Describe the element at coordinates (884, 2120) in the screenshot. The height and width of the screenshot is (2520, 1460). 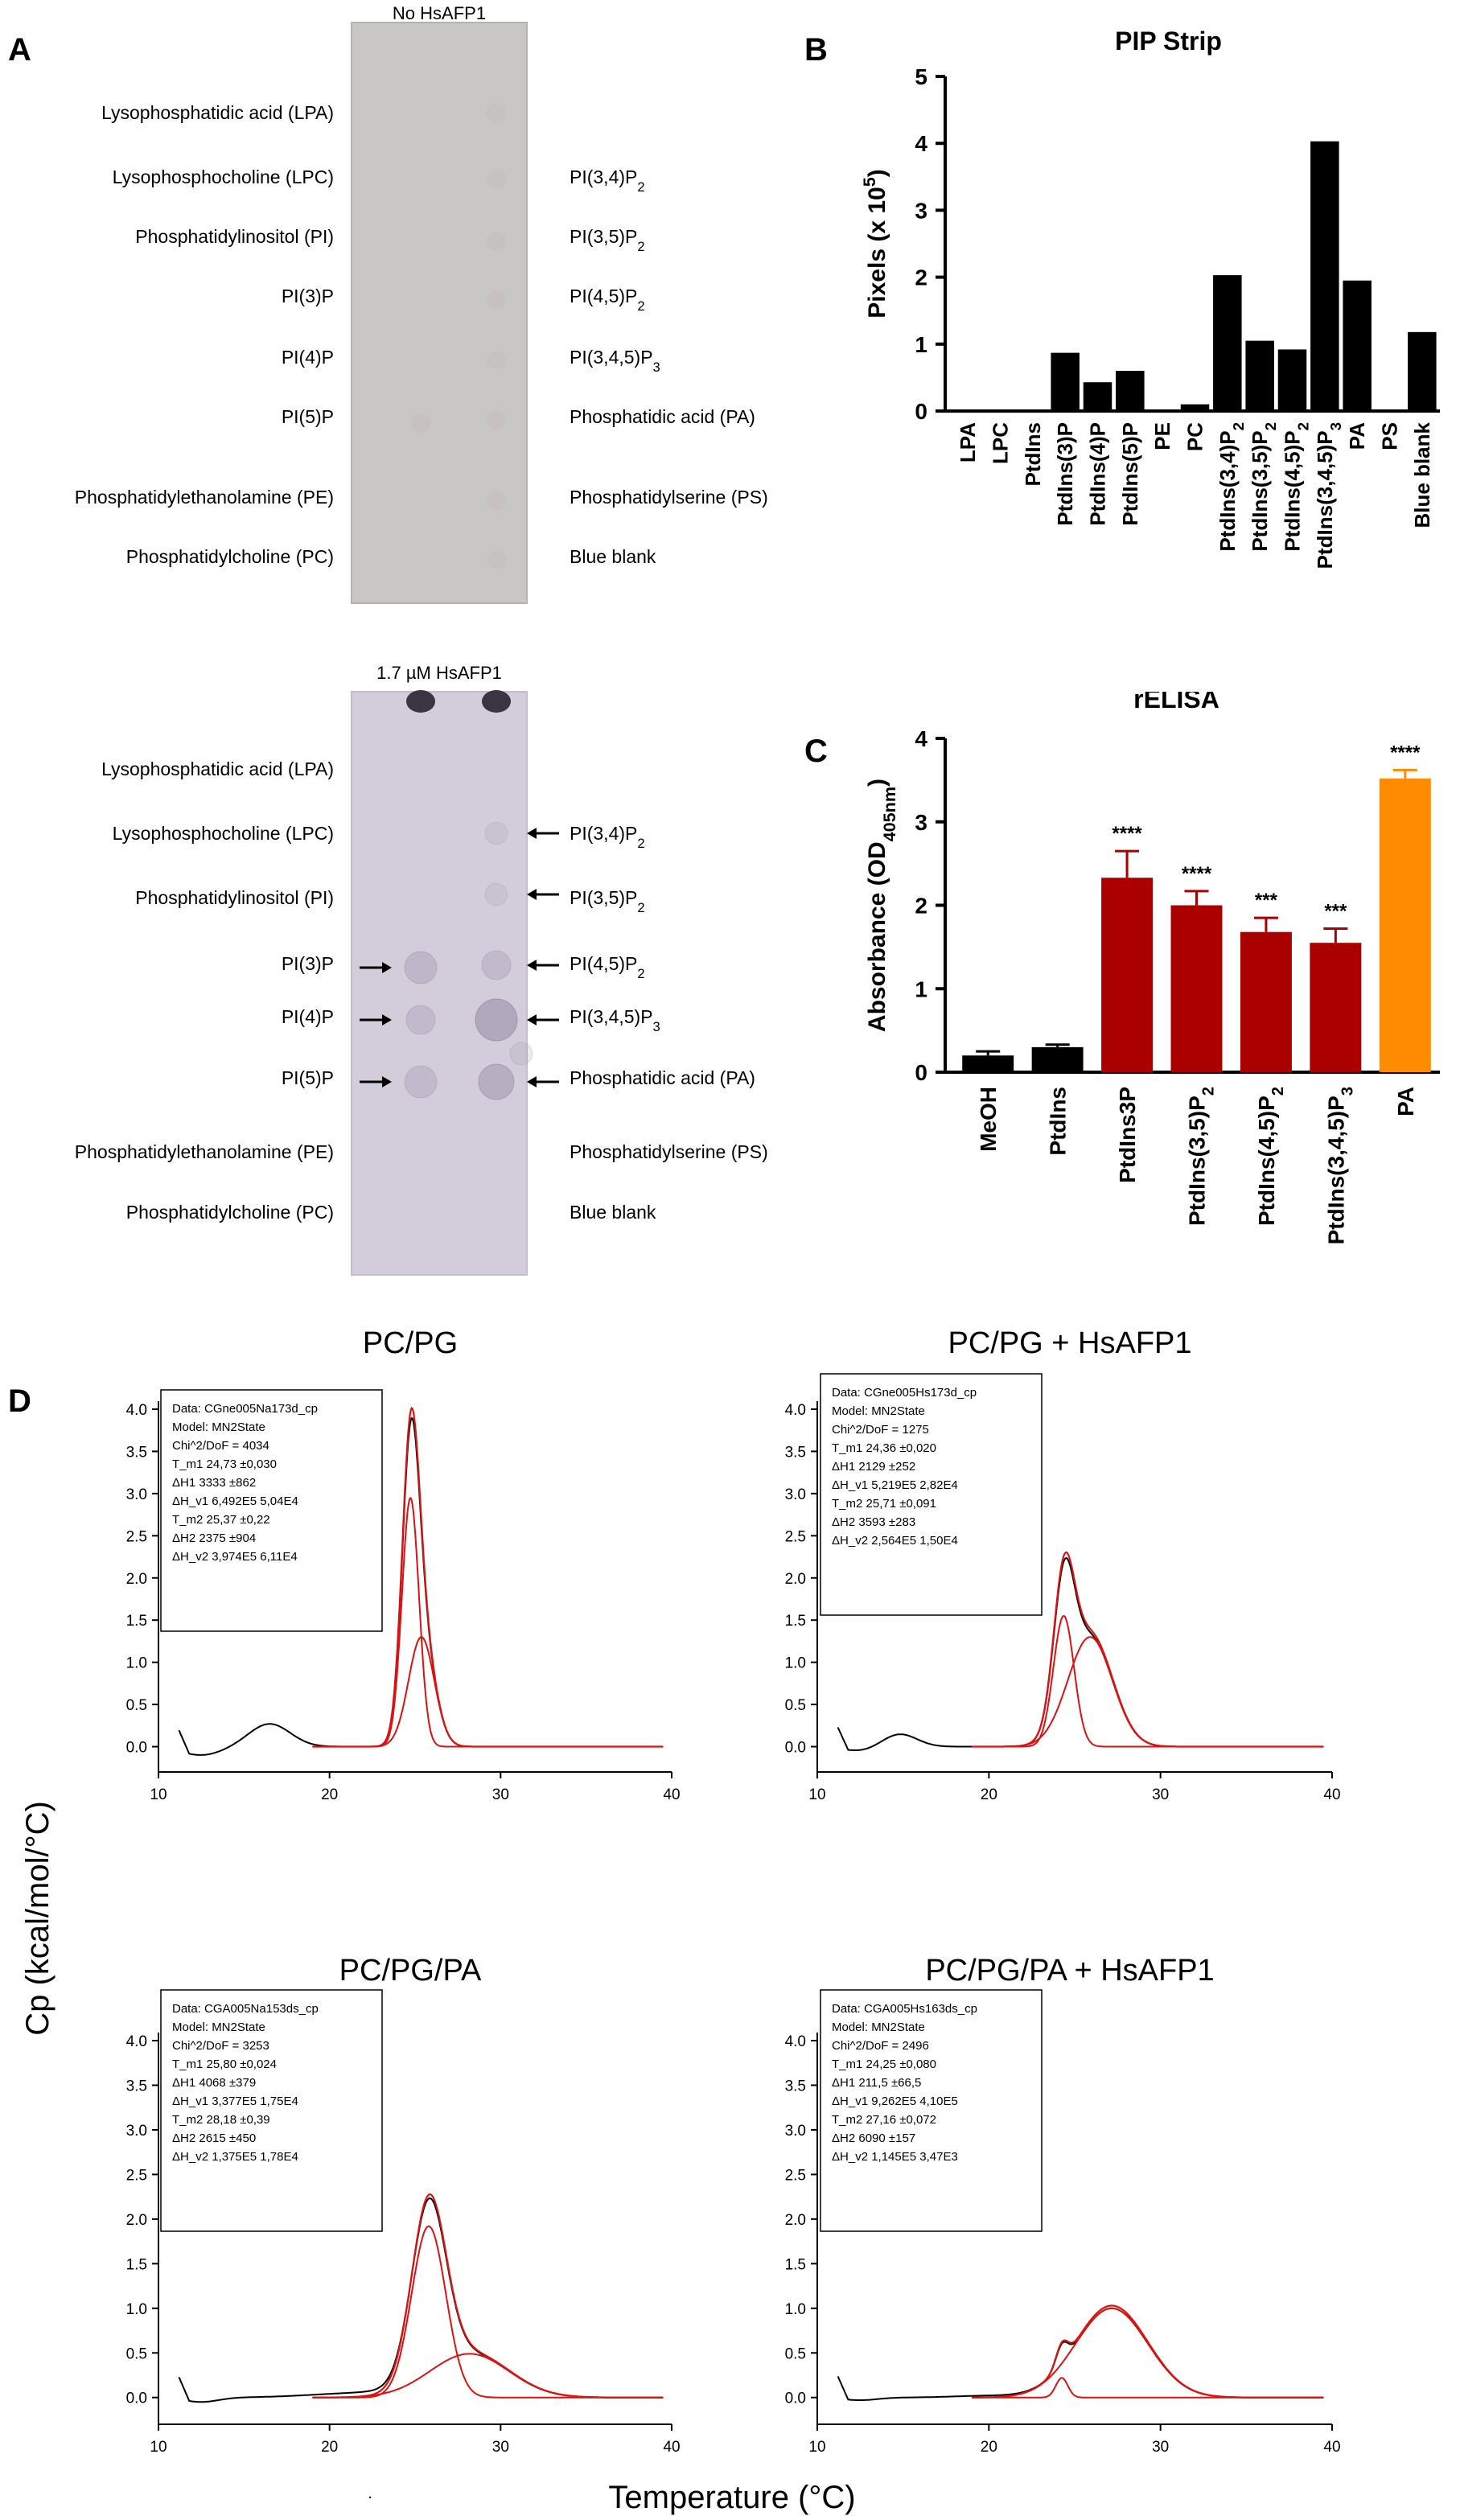
I see `fit-parameter-line: T_m2 27,16 ±0,072` at that location.